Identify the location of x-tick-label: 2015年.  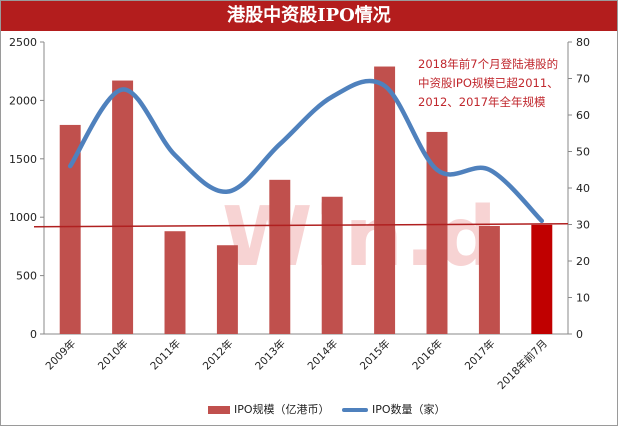
(375, 355).